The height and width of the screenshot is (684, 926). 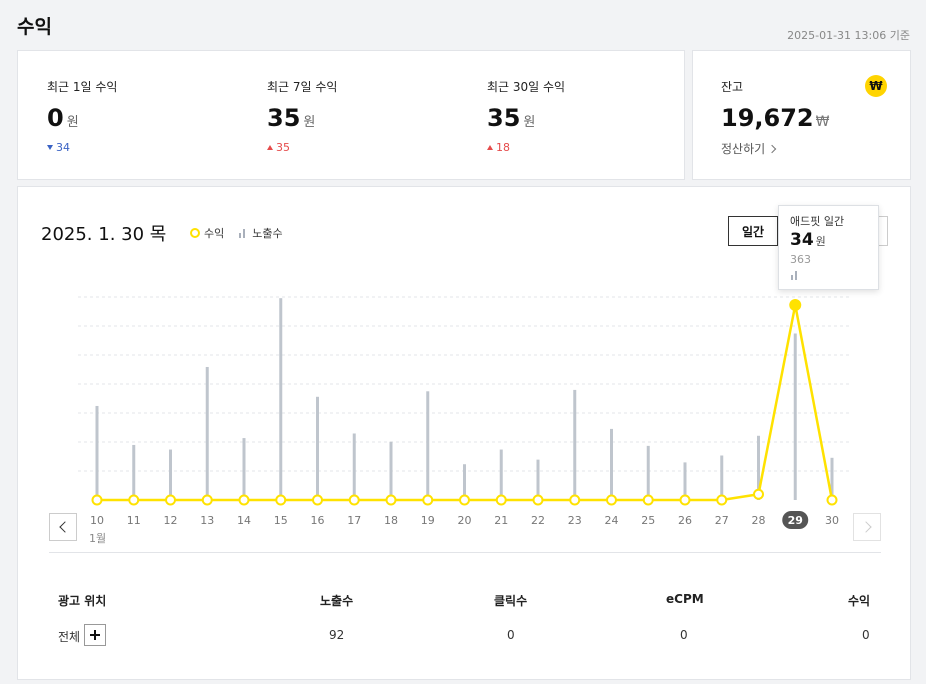 What do you see at coordinates (244, 520) in the screenshot?
I see `x-tick-label: 14` at bounding box center [244, 520].